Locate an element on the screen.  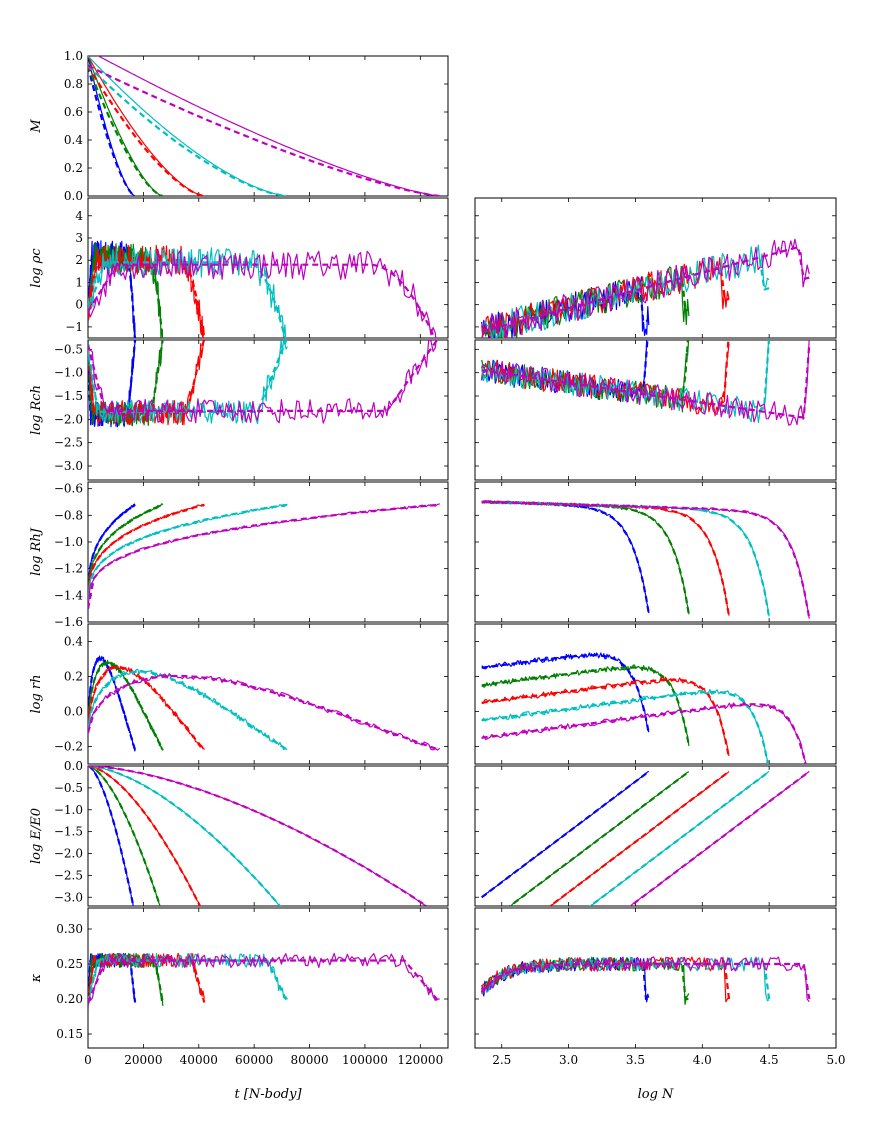
y-tick-label: −0.5 is located at coordinates (68, 349).